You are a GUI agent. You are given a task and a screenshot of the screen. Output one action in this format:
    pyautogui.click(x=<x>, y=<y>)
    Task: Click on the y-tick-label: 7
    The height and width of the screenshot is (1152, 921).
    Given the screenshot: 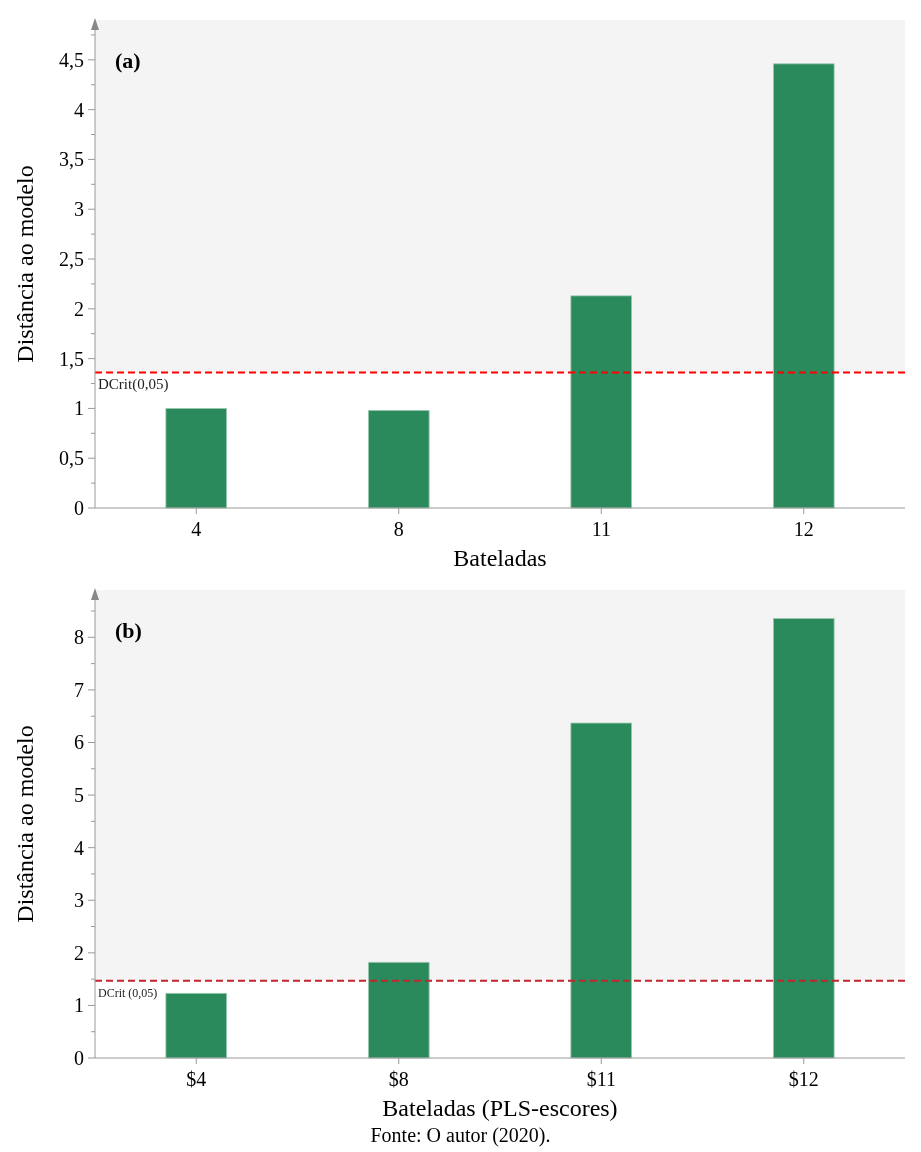 What is the action you would take?
    pyautogui.click(x=79, y=689)
    